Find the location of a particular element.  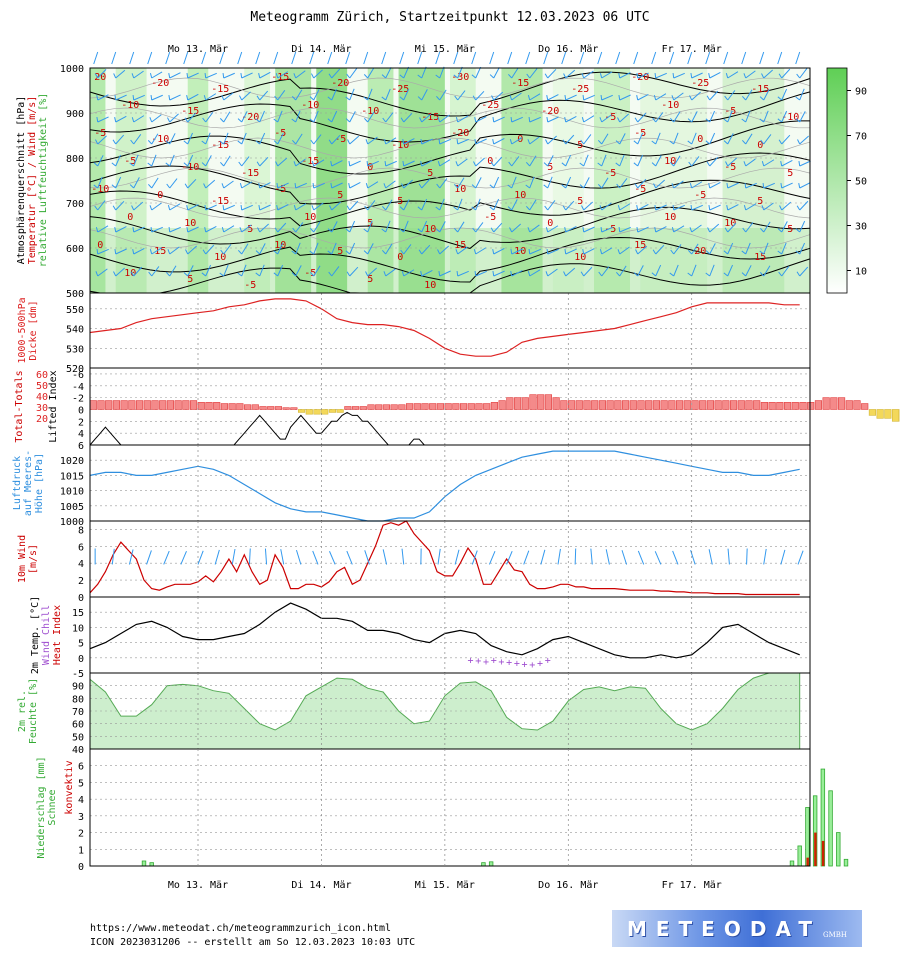

pressure-ytick-label: 1015 is located at coordinates (72, 476).